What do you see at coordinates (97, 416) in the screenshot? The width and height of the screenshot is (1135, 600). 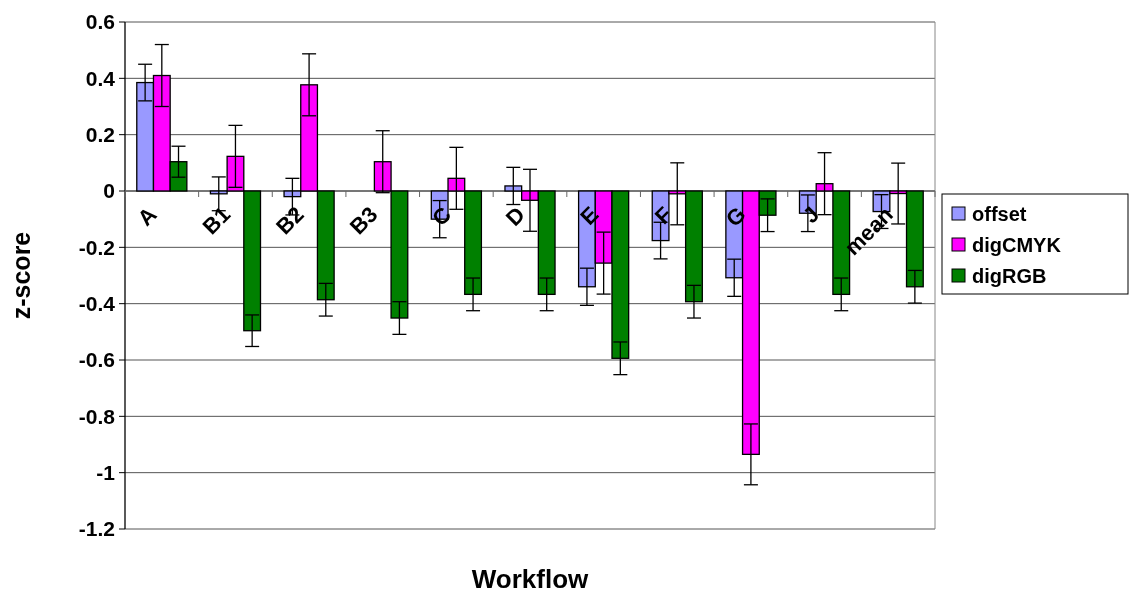 I see `y-tick-label: -0.8` at bounding box center [97, 416].